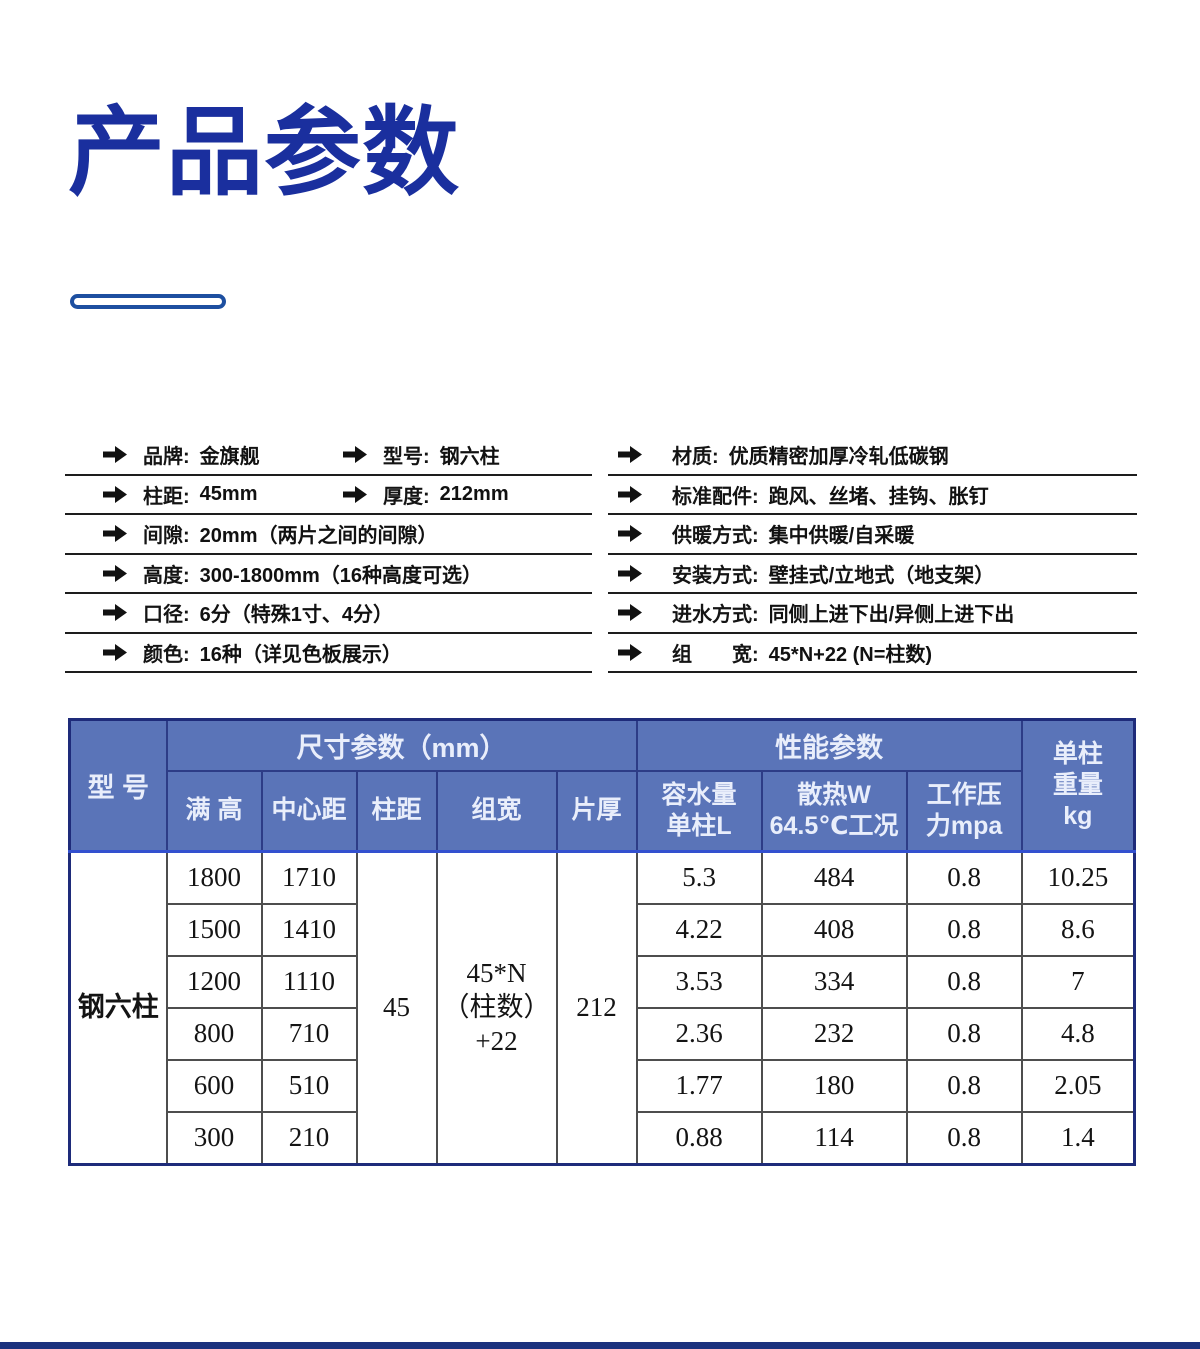 This screenshot has width=1200, height=1349. Describe the element at coordinates (229, 457) in the screenshot. I see `spec-value: 金旗舰` at that location.